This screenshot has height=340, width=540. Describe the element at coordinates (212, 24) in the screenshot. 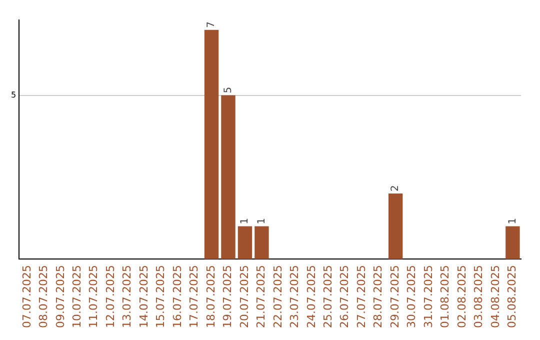

I see `data-label: 7` at that location.